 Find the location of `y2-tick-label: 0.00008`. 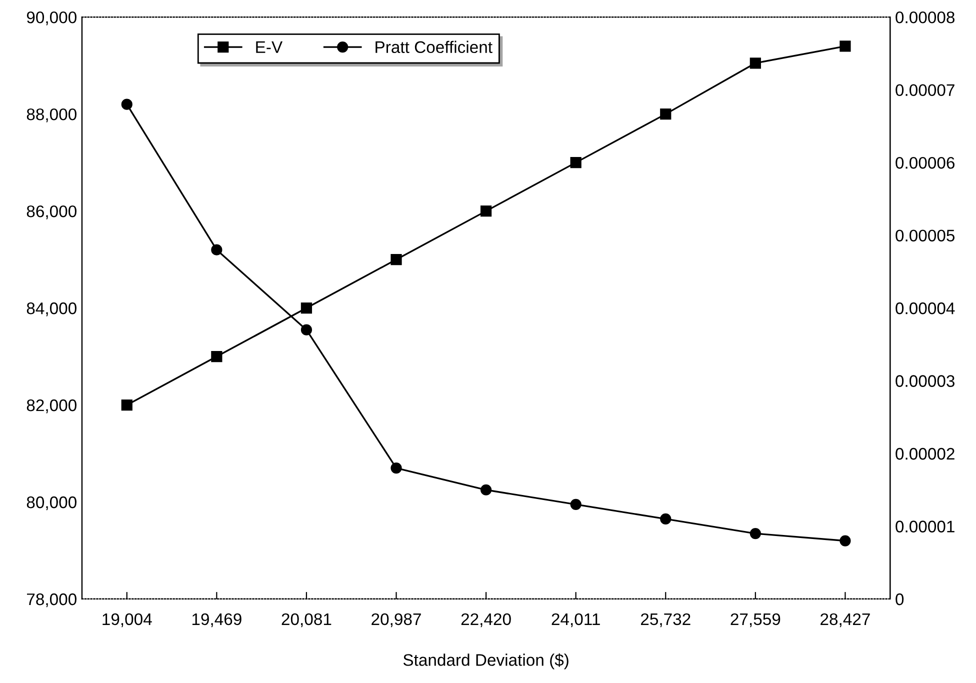

y2-tick-label: 0.00008 is located at coordinates (925, 17).